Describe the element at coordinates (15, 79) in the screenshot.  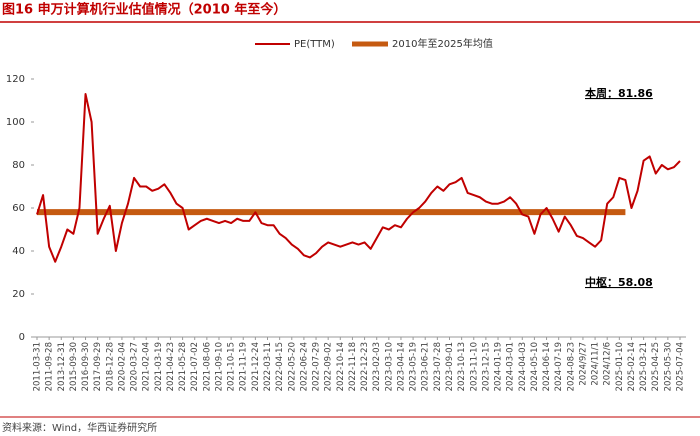
I see `y-tick-label: 120` at that location.